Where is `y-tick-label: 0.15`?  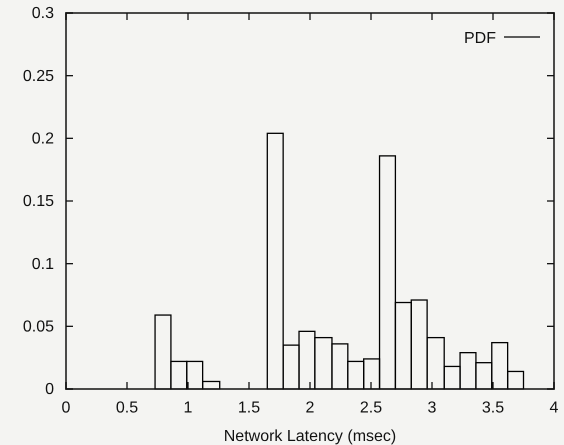 y-tick-label: 0.15 is located at coordinates (38, 201).